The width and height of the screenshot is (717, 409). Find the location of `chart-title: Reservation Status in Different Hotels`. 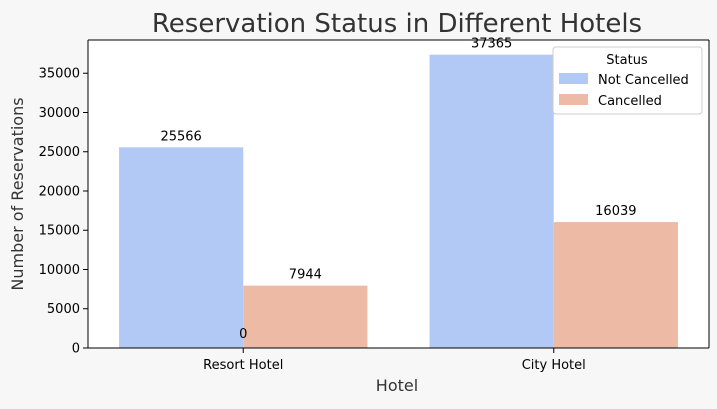

chart-title: Reservation Status in Different Hotels is located at coordinates (397, 24).